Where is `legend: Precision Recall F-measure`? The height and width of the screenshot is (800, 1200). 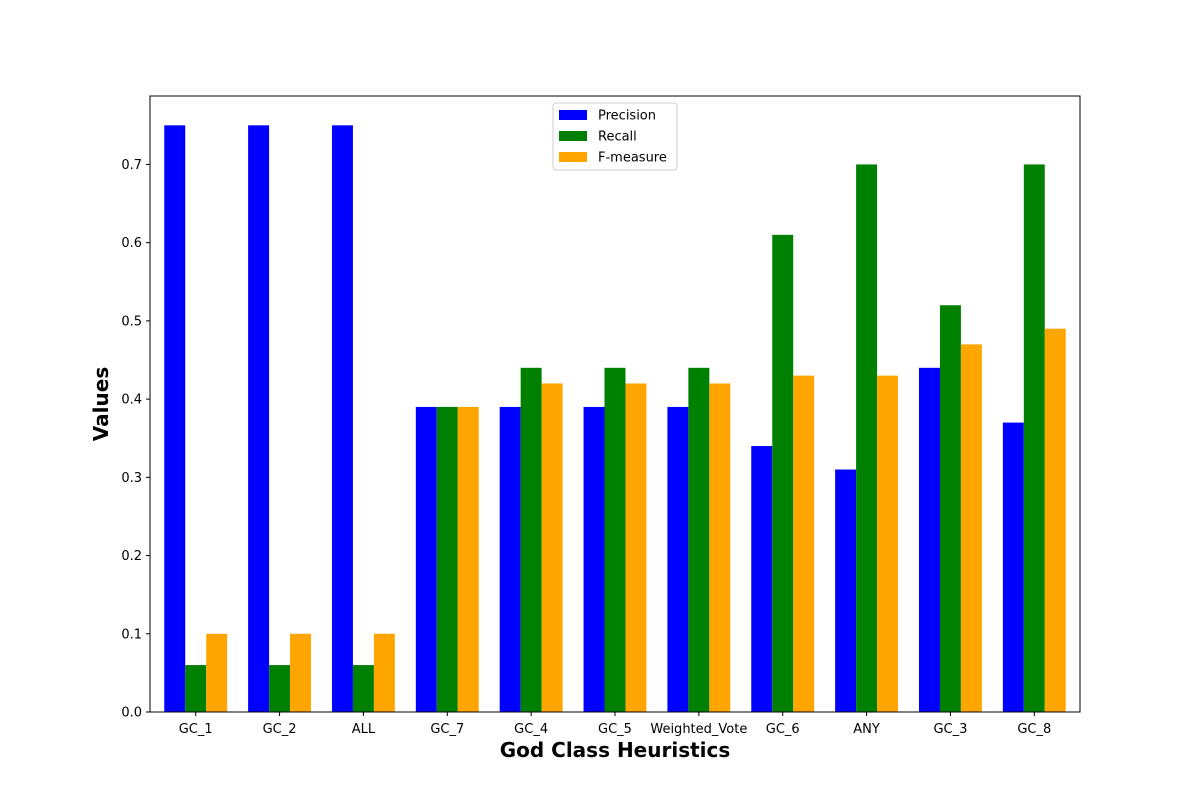 legend: Precision Recall F-measure is located at coordinates (615, 136).